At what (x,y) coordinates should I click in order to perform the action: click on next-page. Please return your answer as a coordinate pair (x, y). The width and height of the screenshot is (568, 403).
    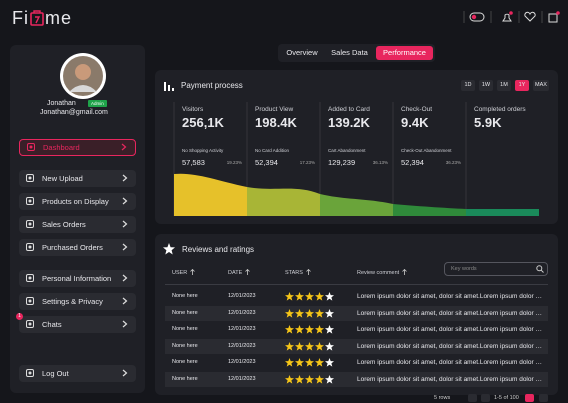
    Looking at the image, I should click on (529, 398).